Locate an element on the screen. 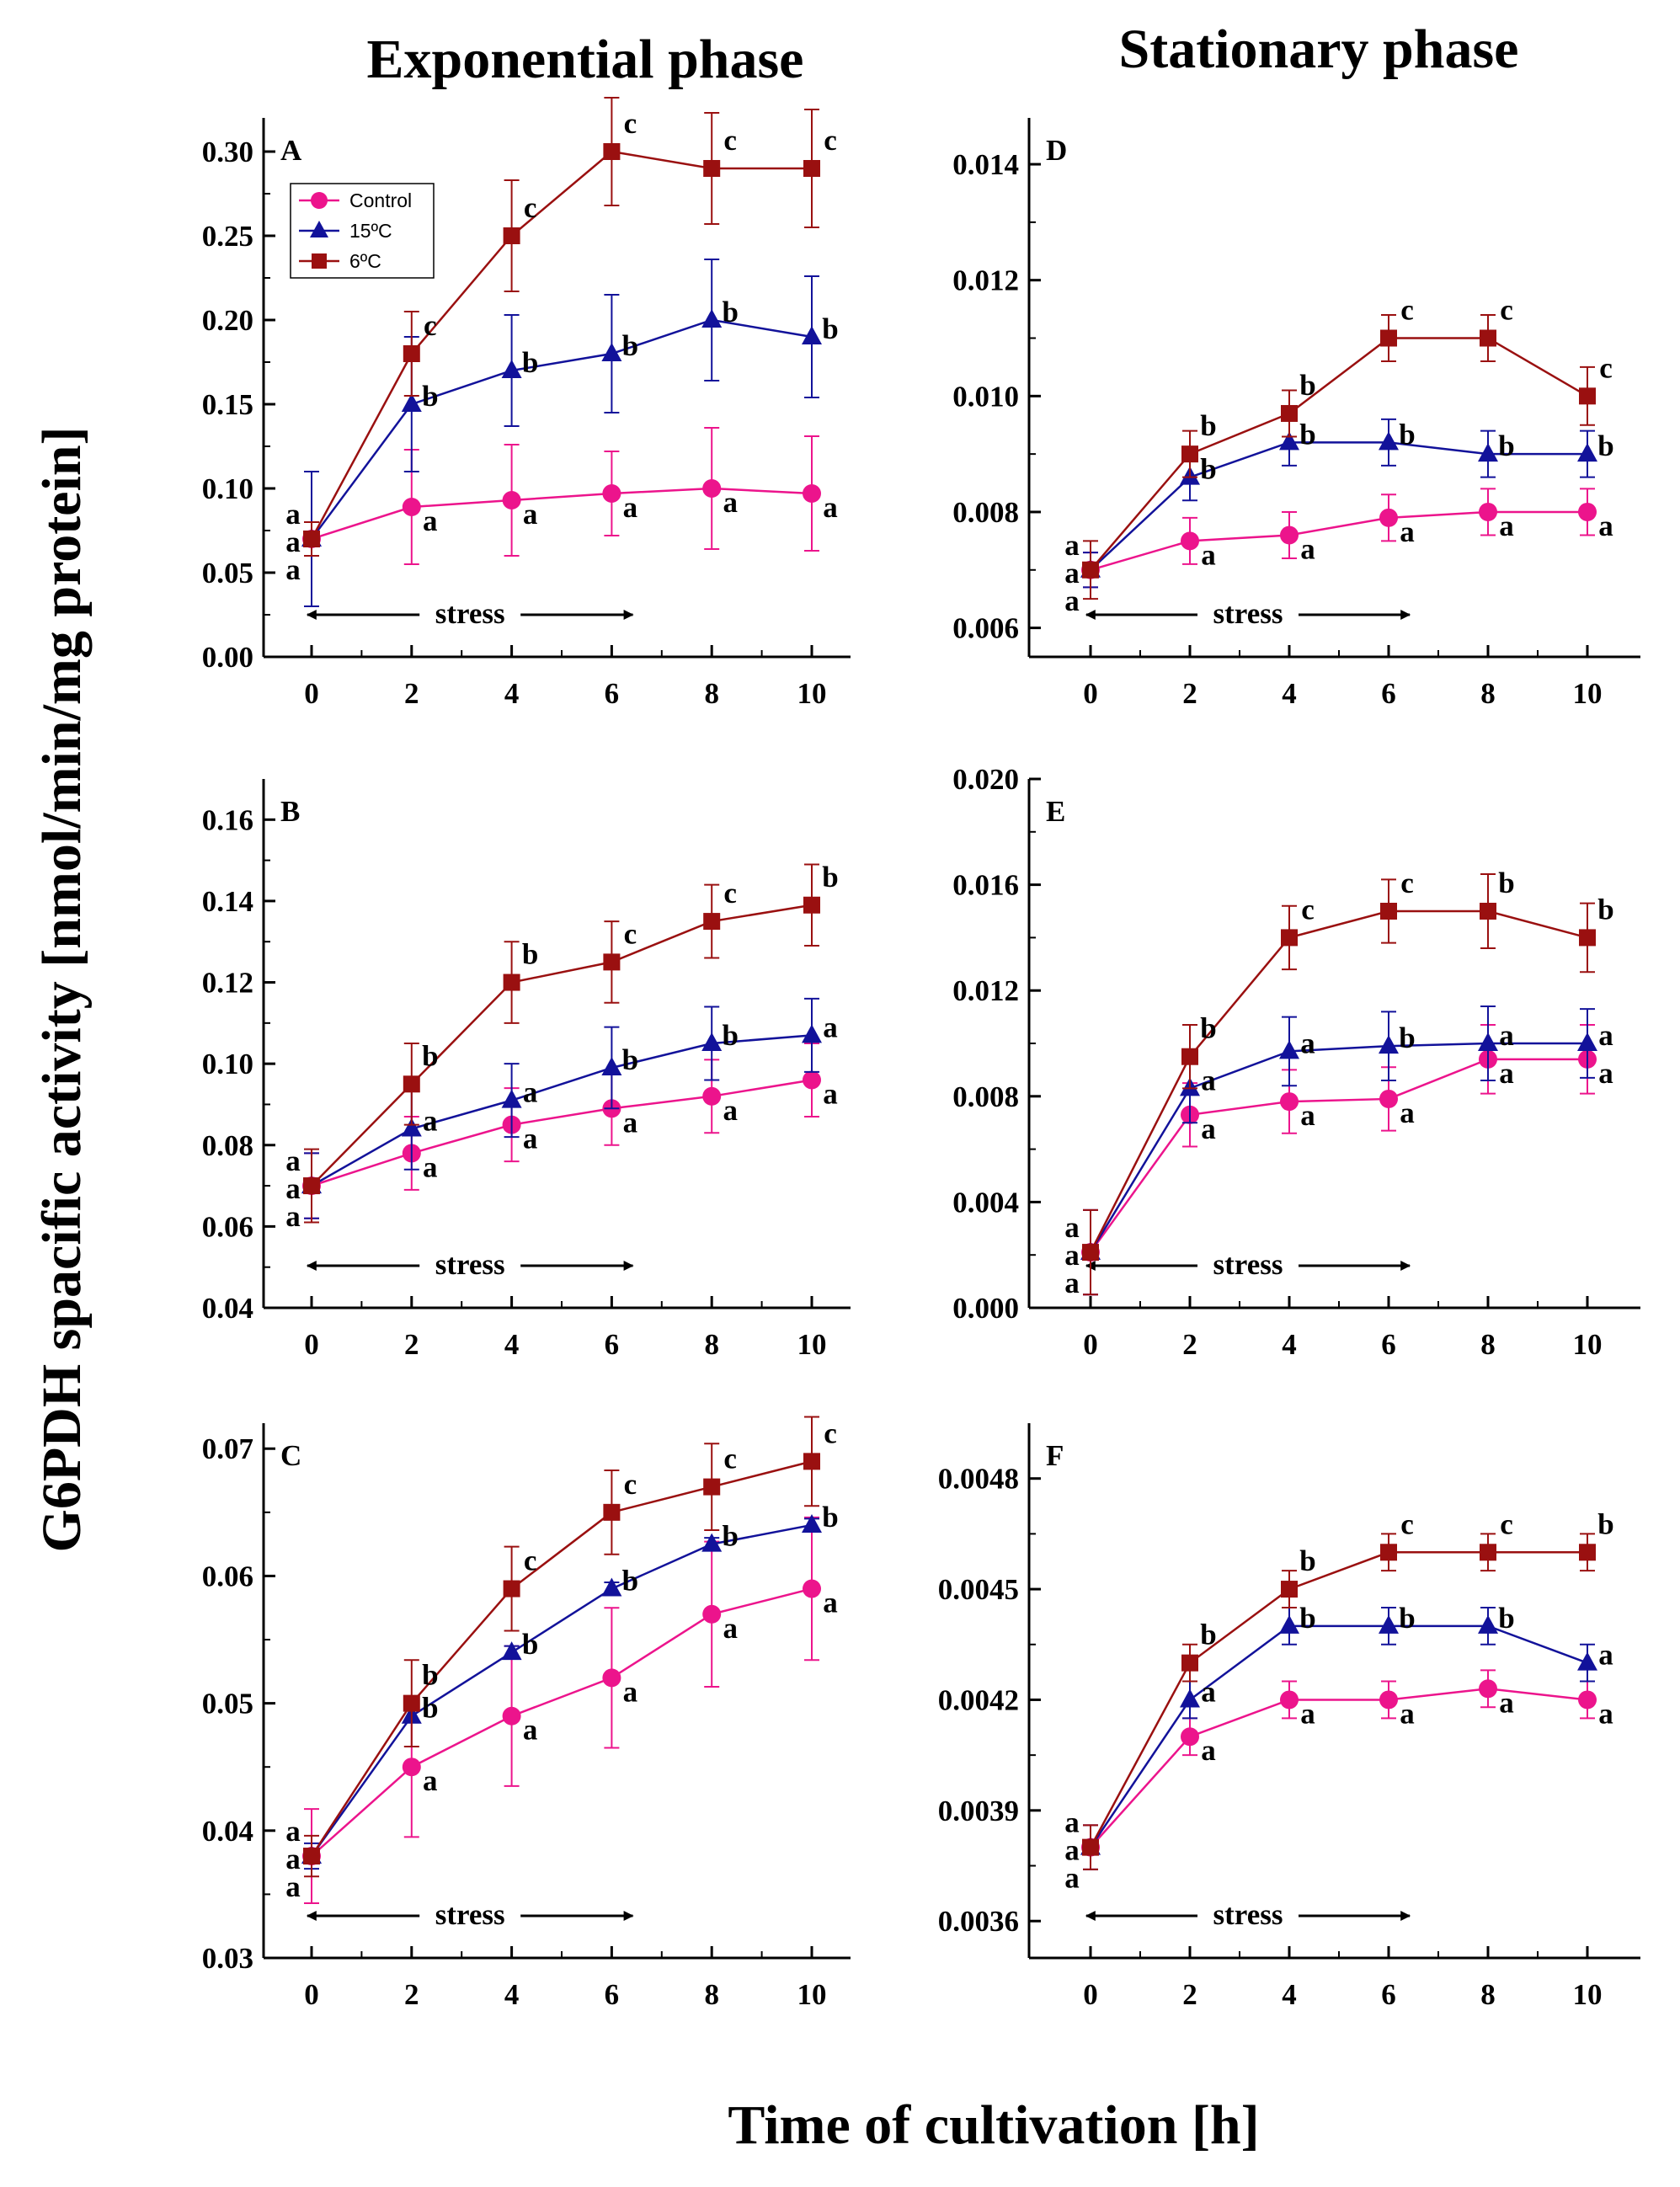 This screenshot has height=2187, width=1680. y-tick-label: 0.04 is located at coordinates (227, 1308).